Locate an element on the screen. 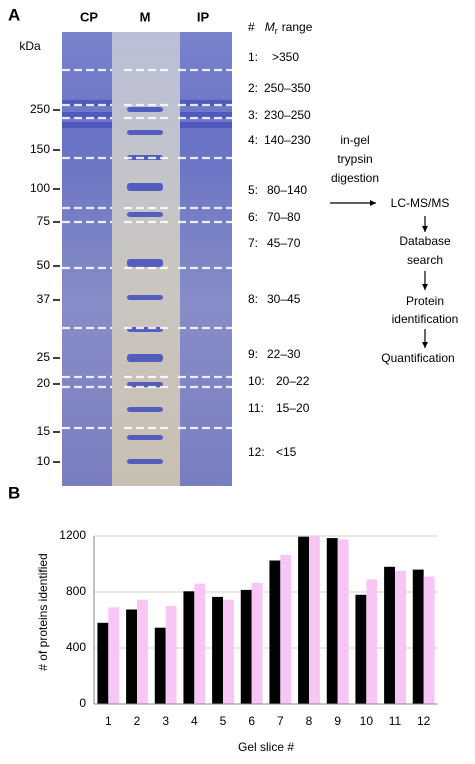 The width and height of the screenshot is (475, 764). x-tick-label: 4 is located at coordinates (194, 721).